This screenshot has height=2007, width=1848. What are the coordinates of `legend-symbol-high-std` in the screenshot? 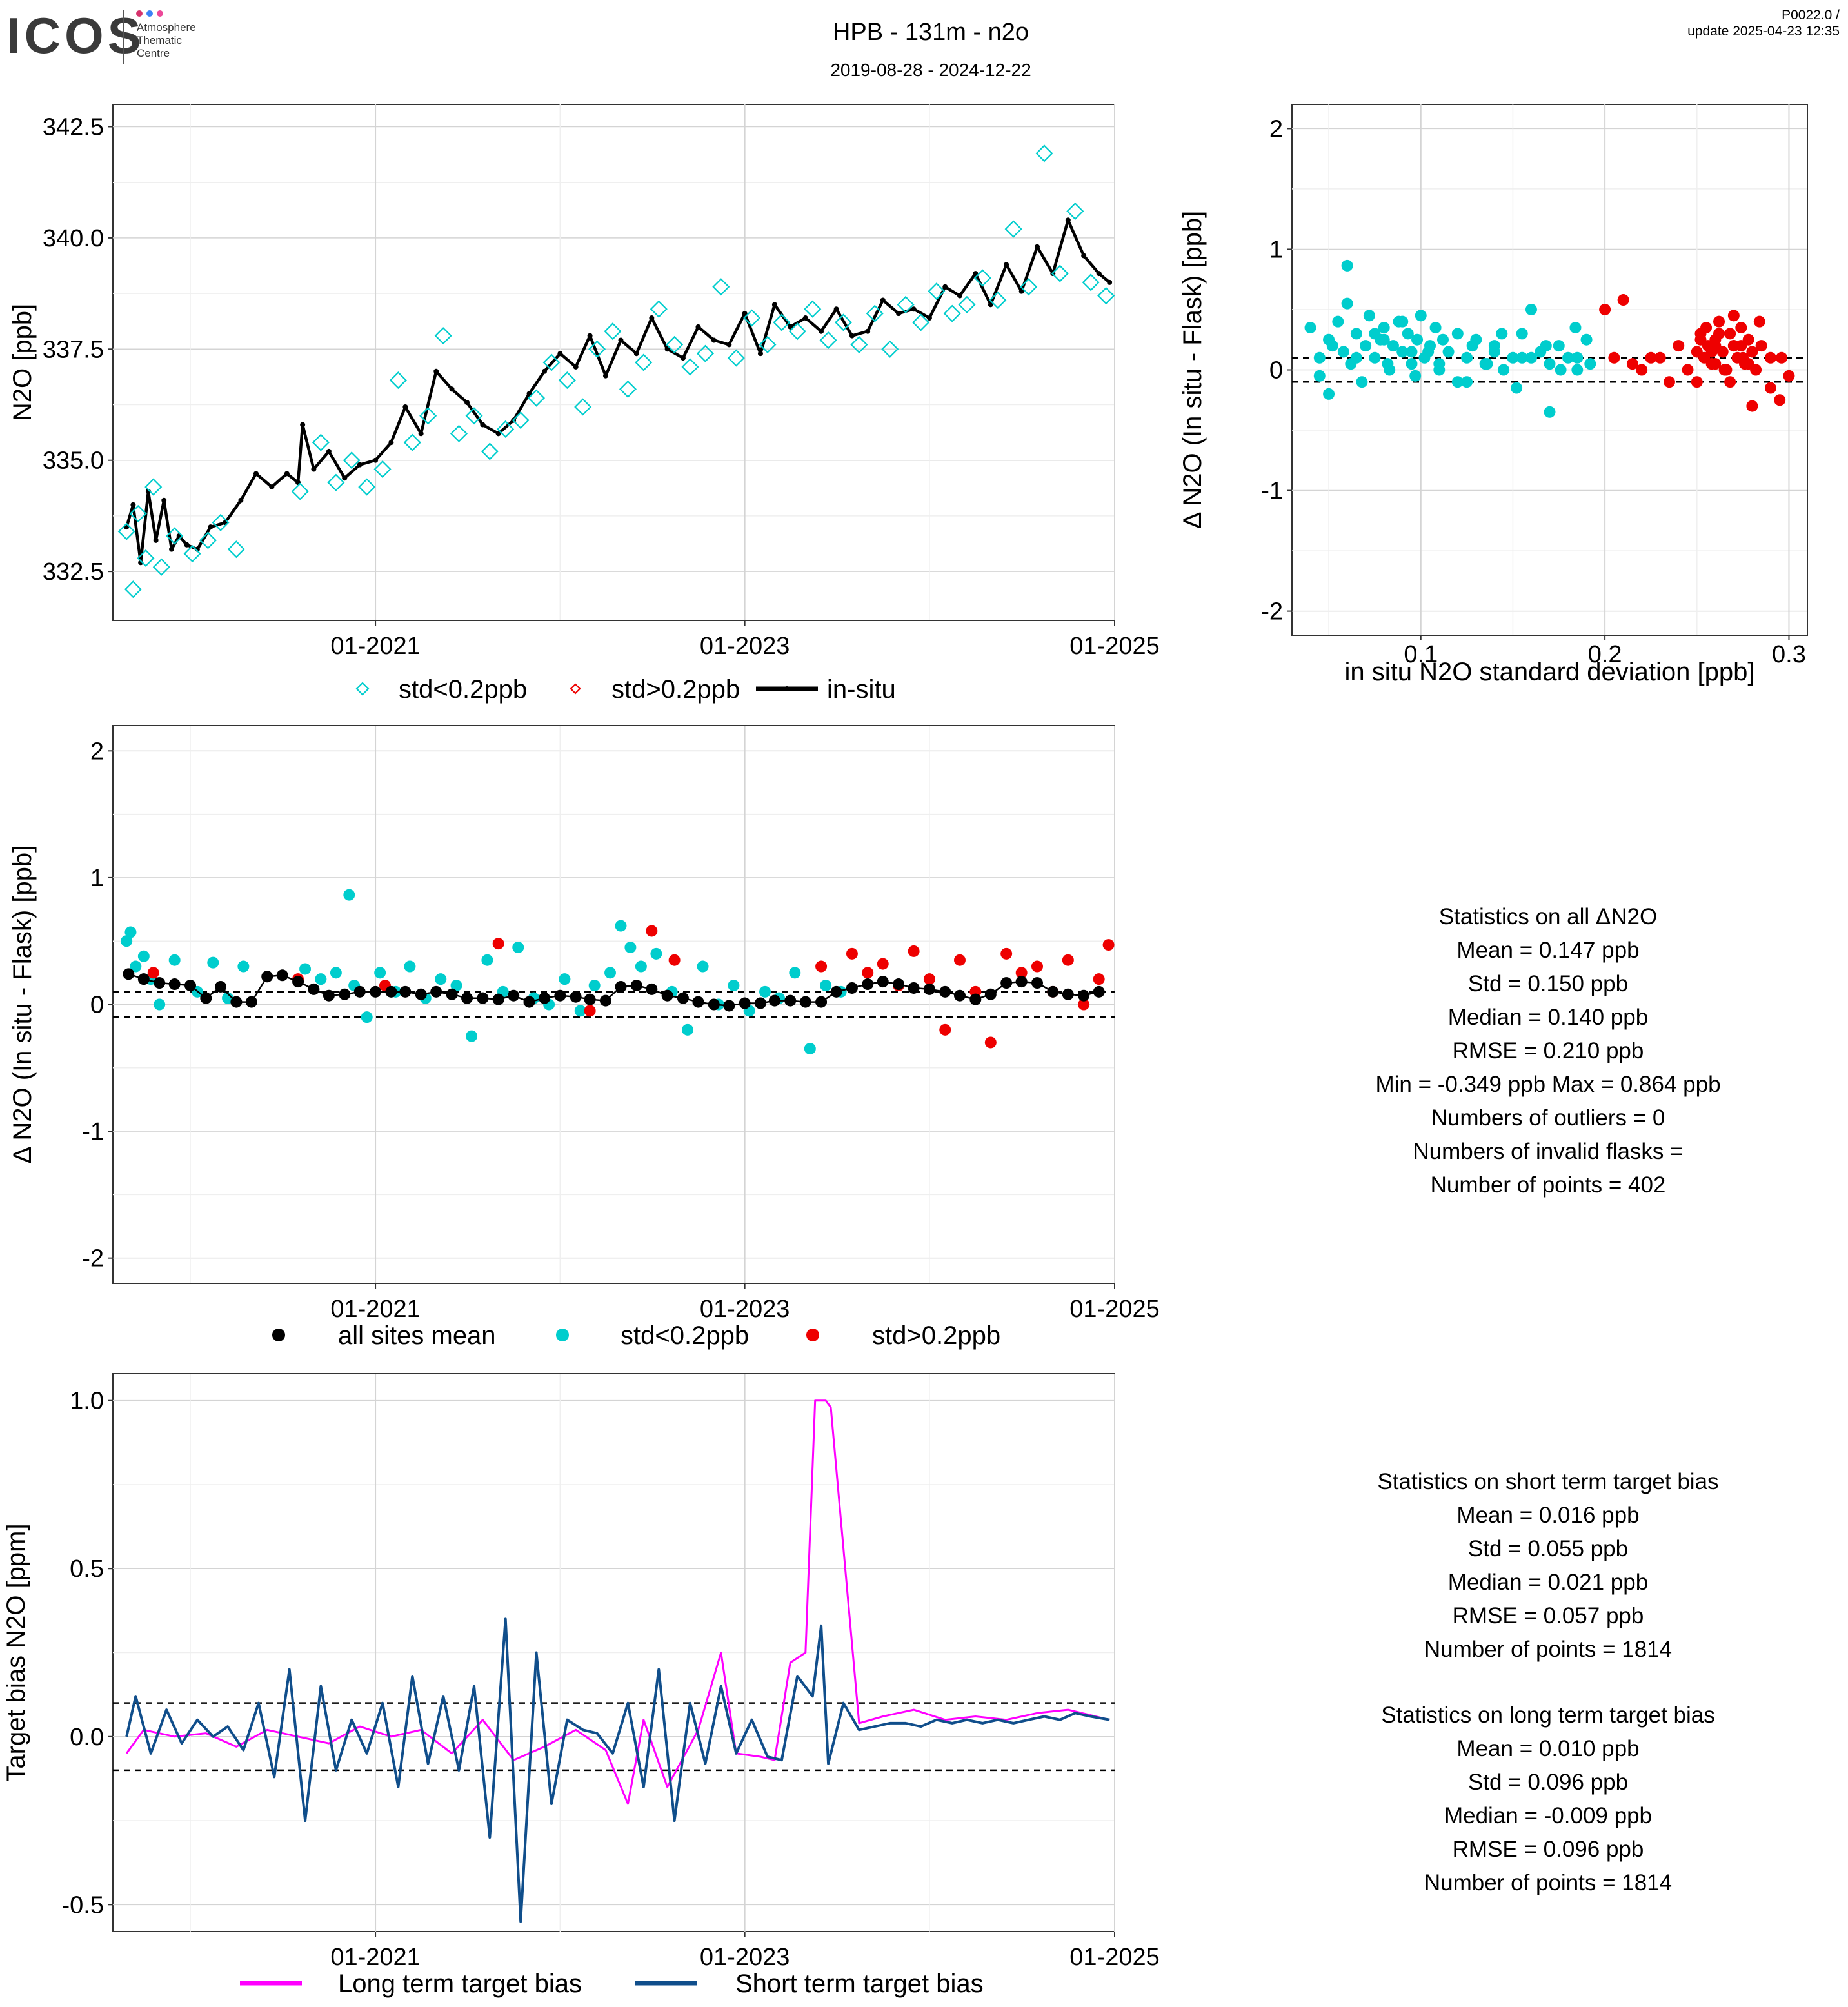 It's located at (575, 689).